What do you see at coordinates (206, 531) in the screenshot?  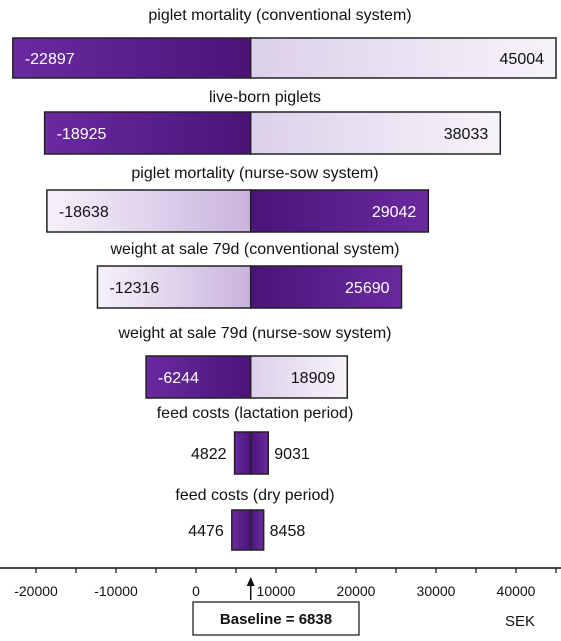 I see `low-value-label: 4476` at bounding box center [206, 531].